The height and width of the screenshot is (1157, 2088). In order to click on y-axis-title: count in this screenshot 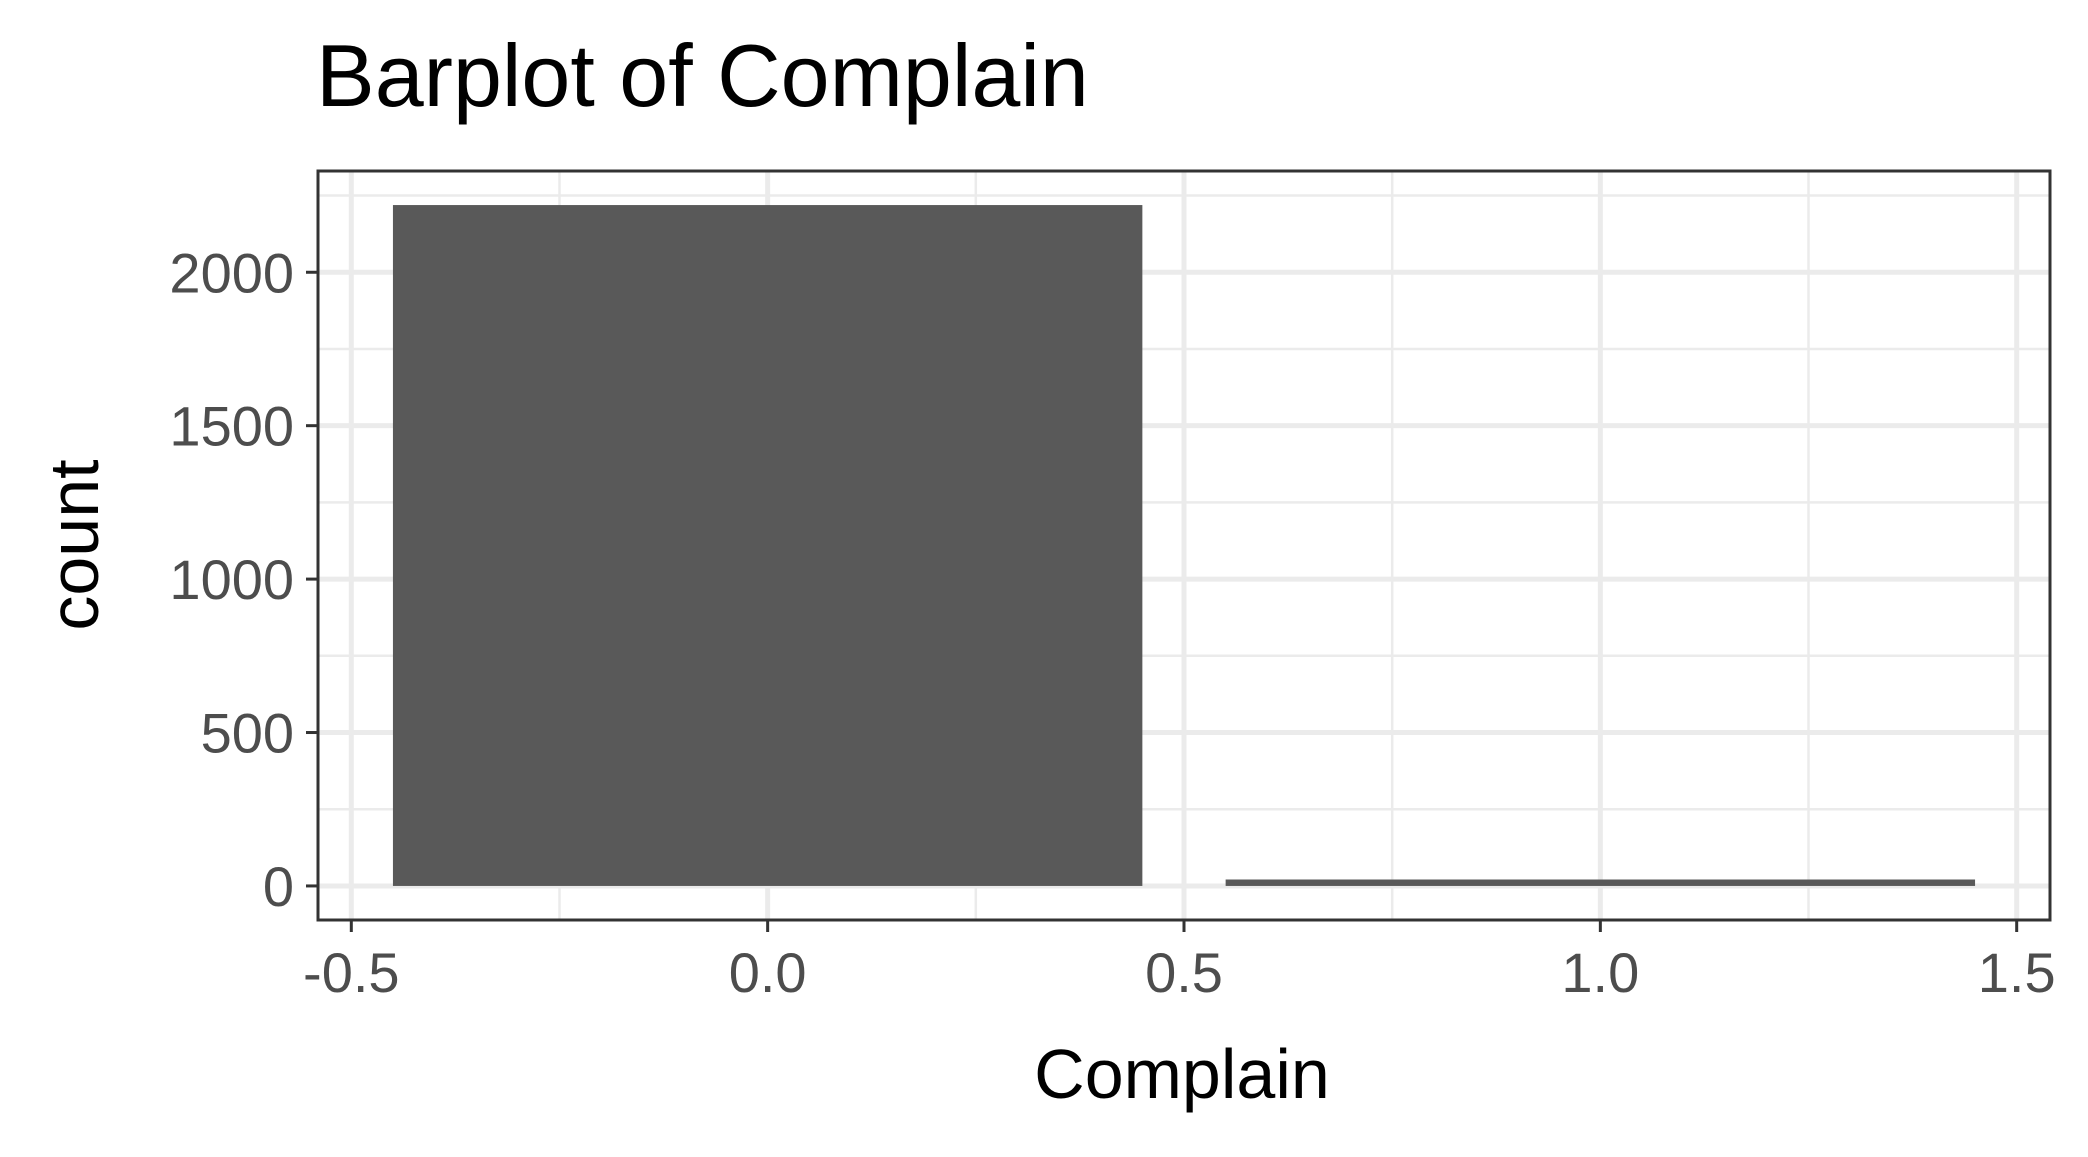, I will do `click(74, 544)`.